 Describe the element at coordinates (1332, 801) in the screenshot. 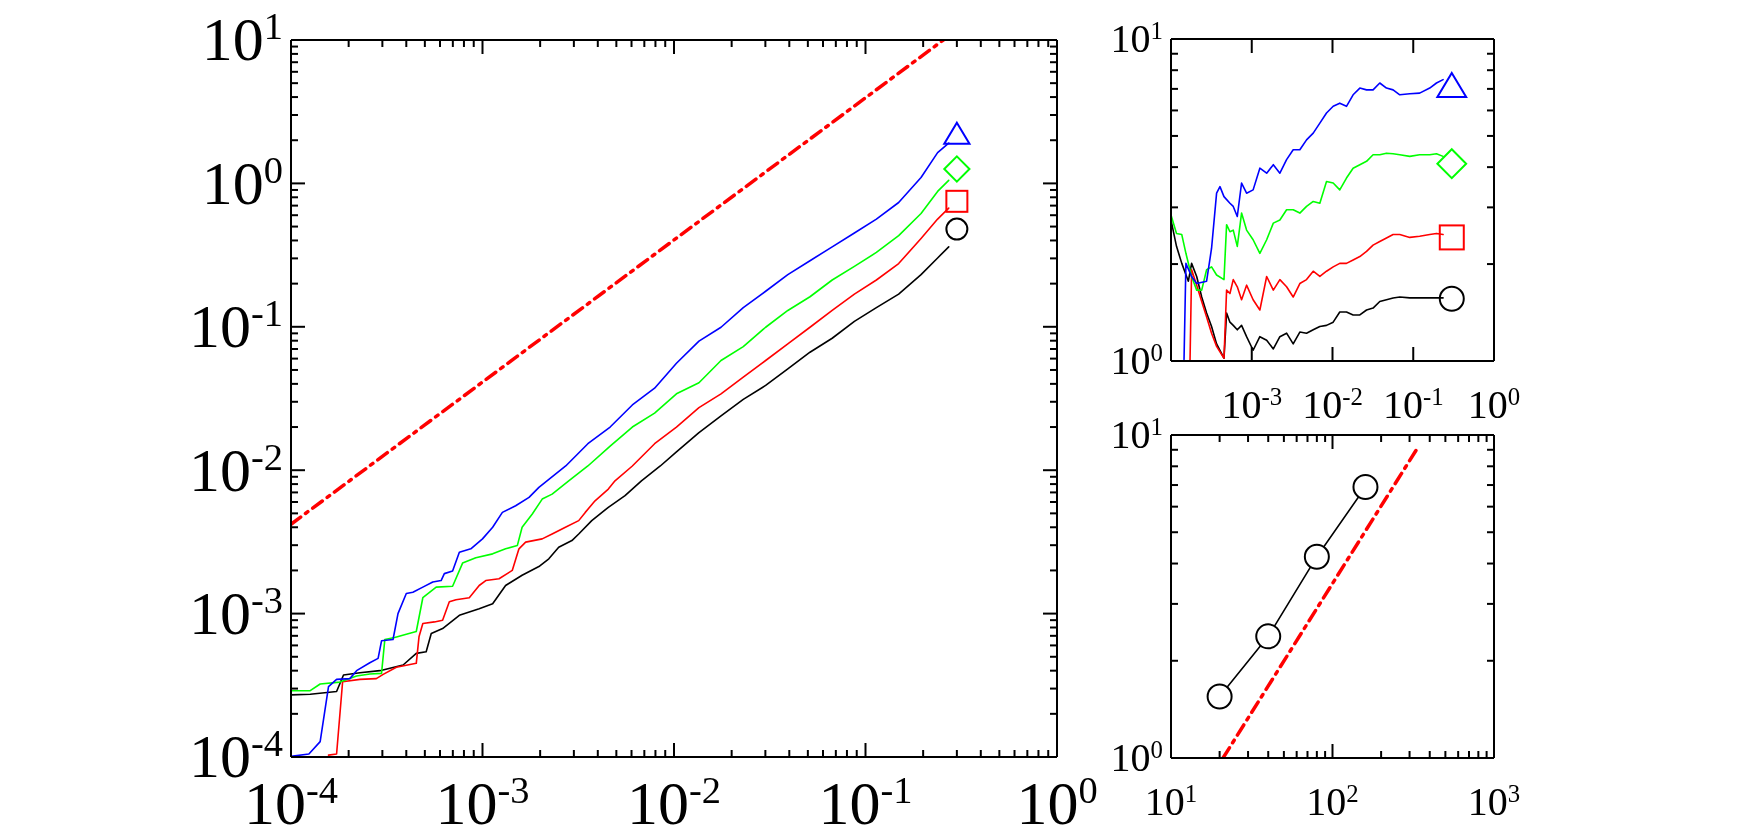

I see `x-tick-label: 10$^{2}$` at that location.